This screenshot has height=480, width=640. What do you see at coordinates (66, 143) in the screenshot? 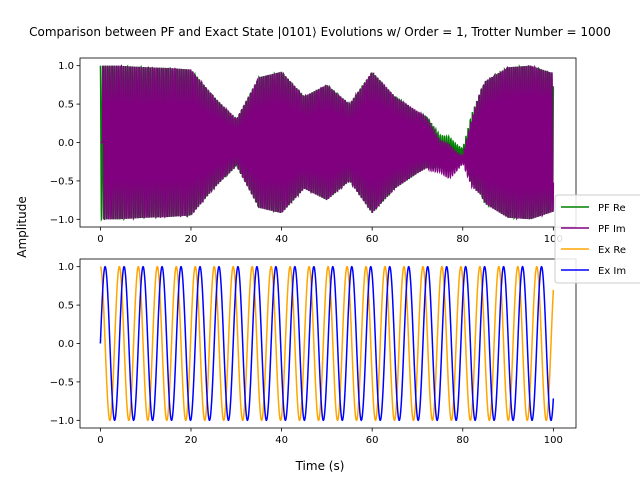
I see `top-ytick-label: 0.0` at bounding box center [66, 143].